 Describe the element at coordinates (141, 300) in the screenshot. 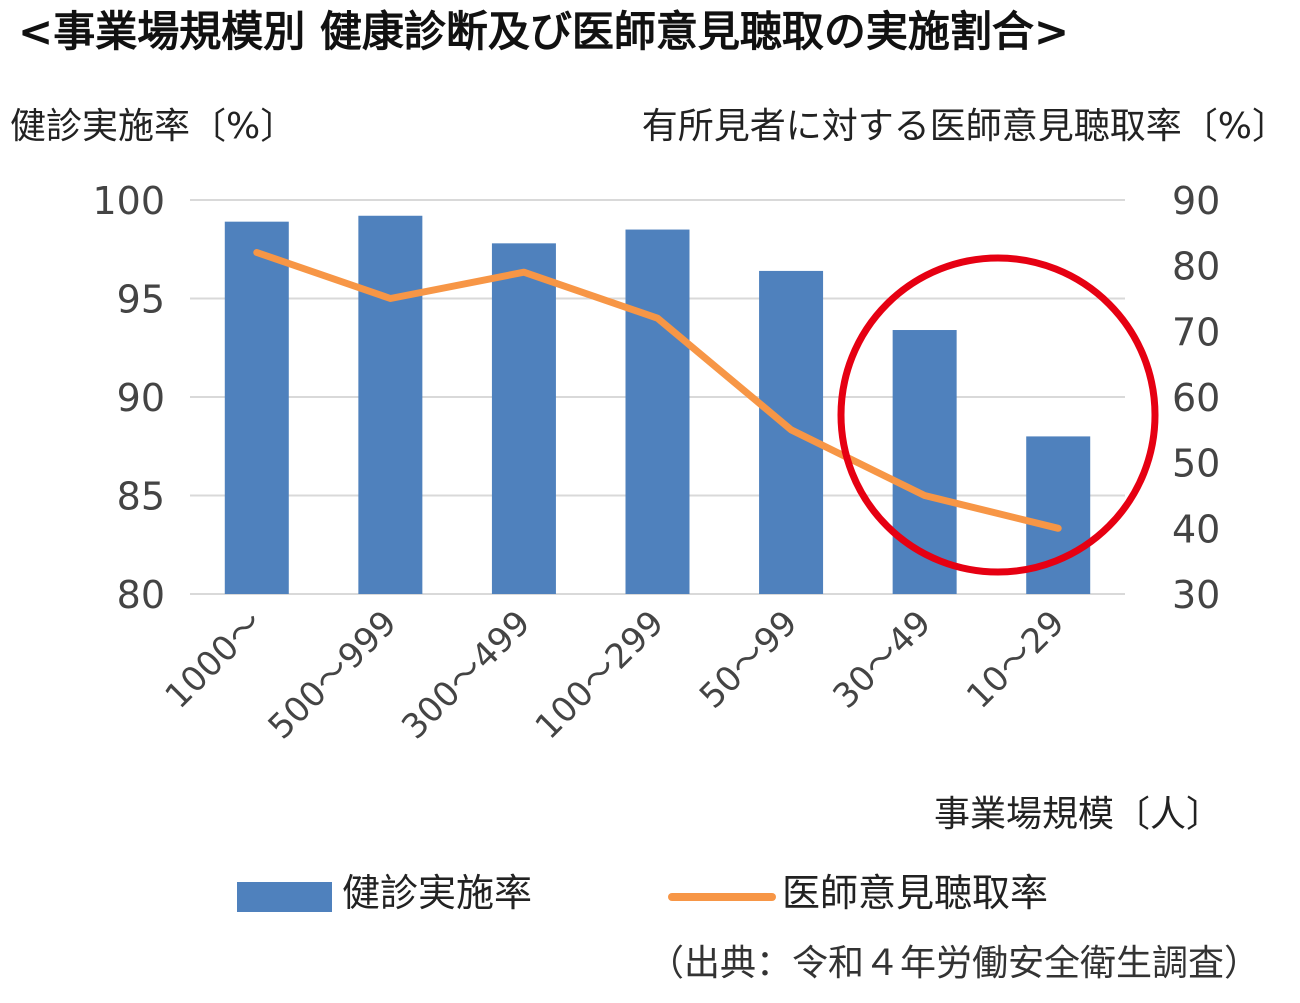

I see `left-tick-label: 95` at that location.